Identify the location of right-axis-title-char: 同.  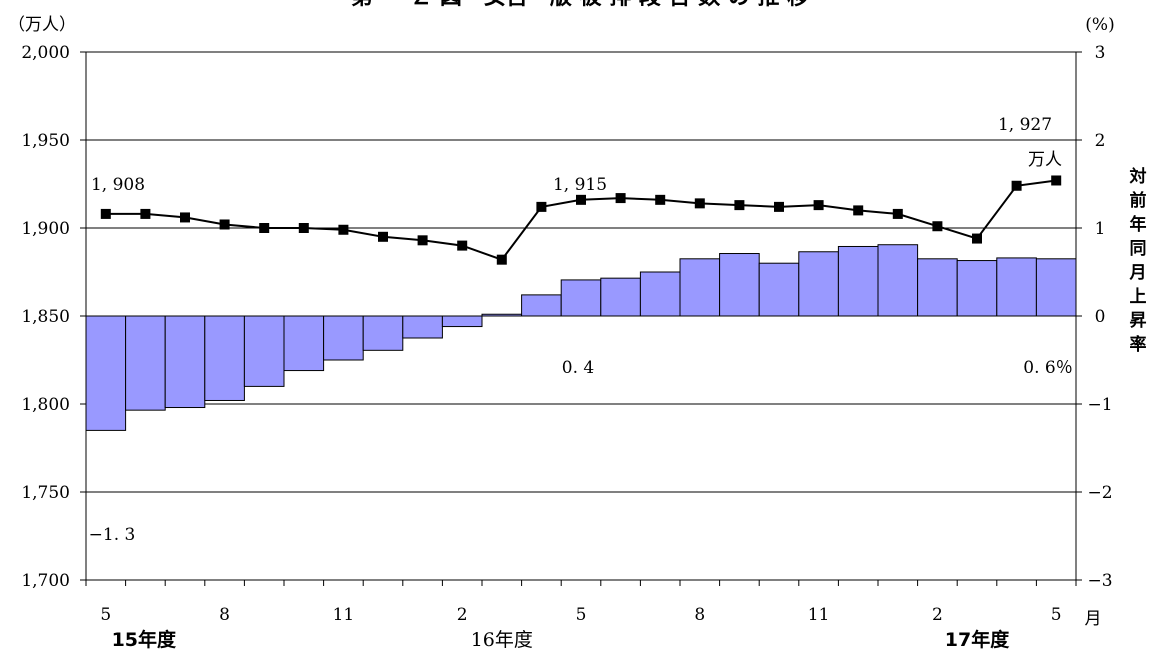
(1138, 249).